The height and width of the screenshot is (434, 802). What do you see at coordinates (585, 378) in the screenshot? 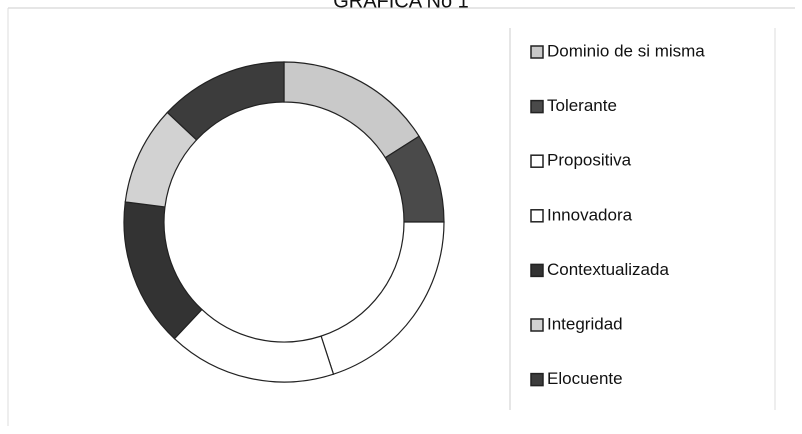
I see `legend-label: Elocuente` at bounding box center [585, 378].